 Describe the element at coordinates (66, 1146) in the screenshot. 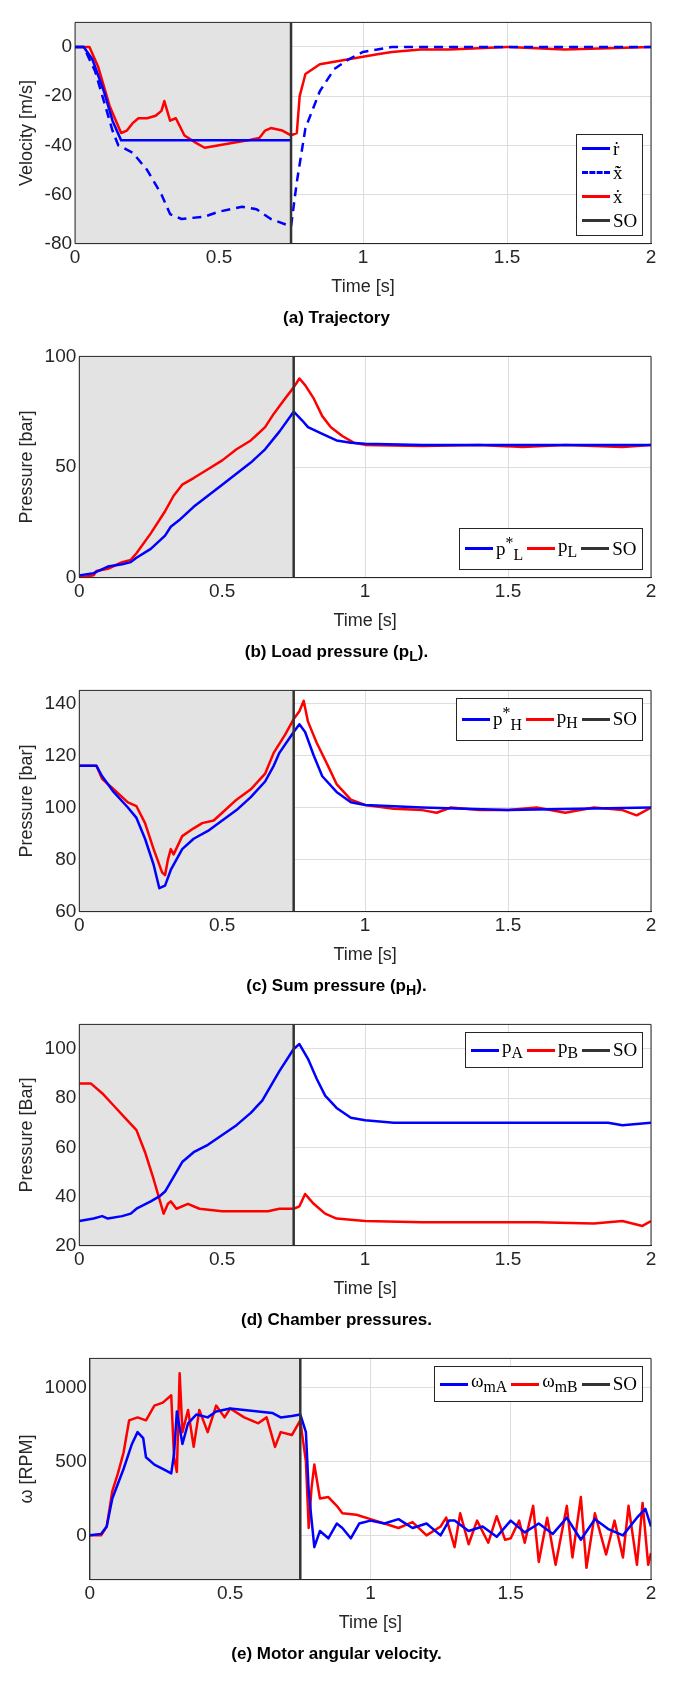

I see `y-tick-label: 60` at that location.